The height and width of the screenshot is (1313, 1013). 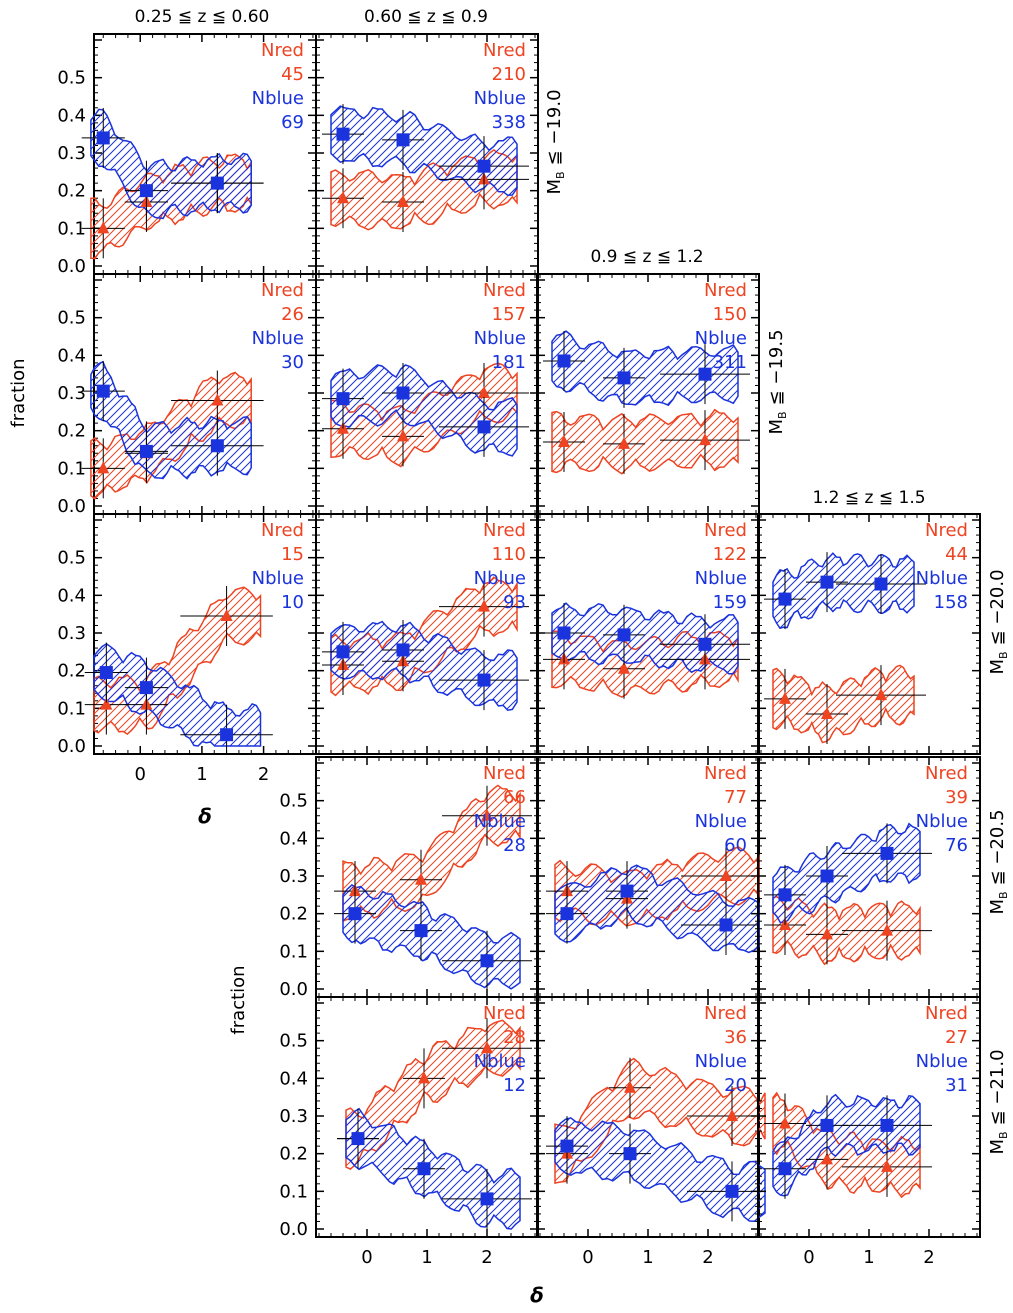 I want to click on nblue-value: 20, so click(x=735, y=1085).